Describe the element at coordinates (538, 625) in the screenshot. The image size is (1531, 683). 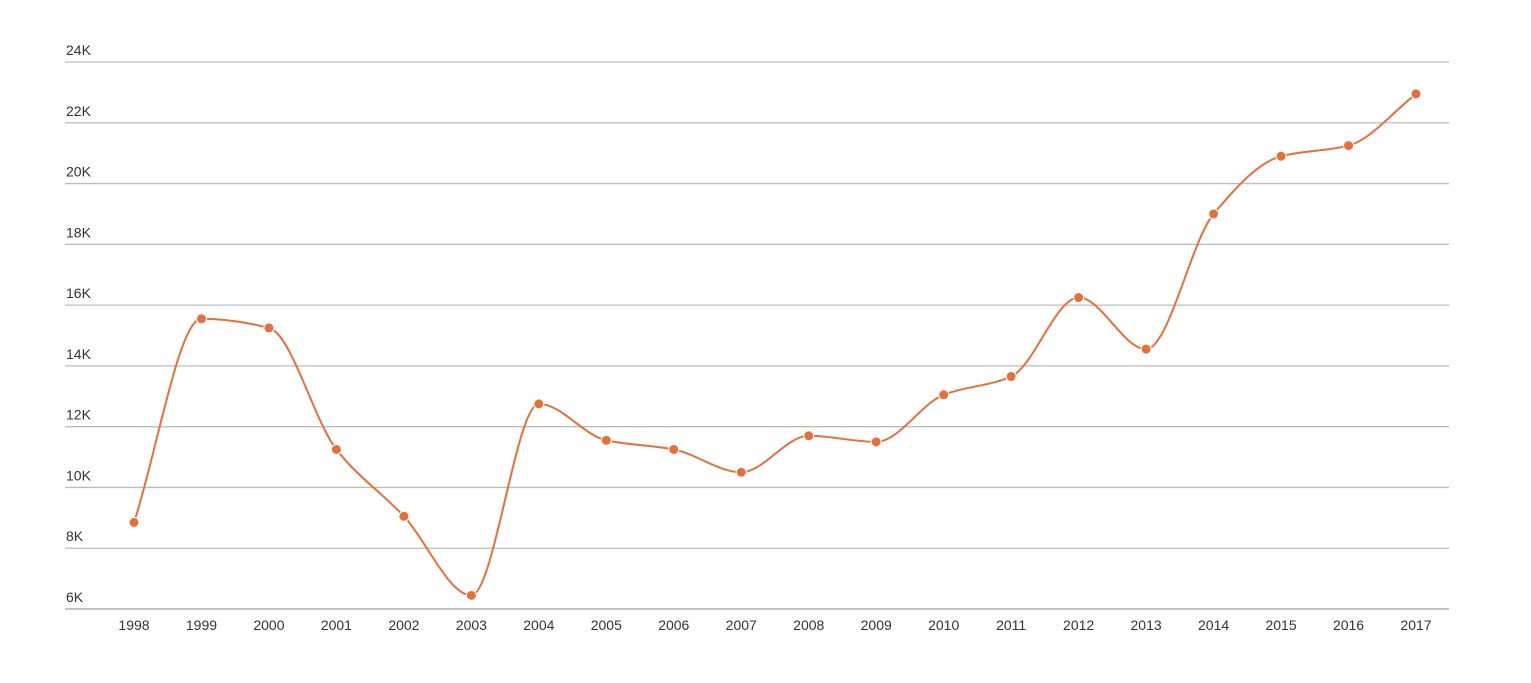
I see `x-tick-label: 2004` at that location.